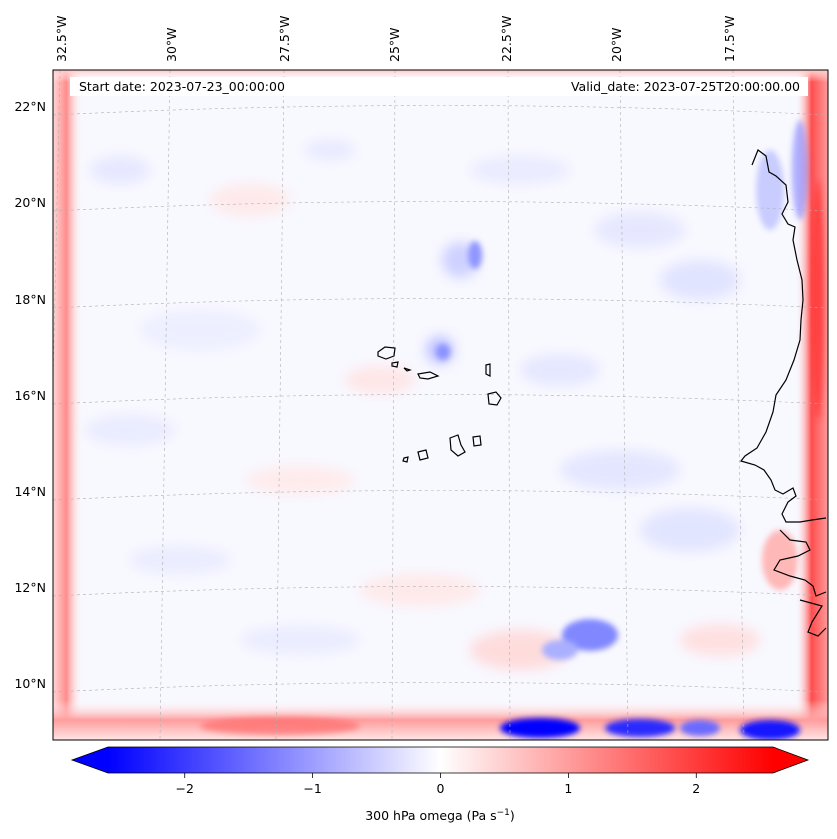 Image resolution: width=837 pixels, height=839 pixels. What do you see at coordinates (616, 44) in the screenshot?
I see `lon-label: 20°W` at bounding box center [616, 44].